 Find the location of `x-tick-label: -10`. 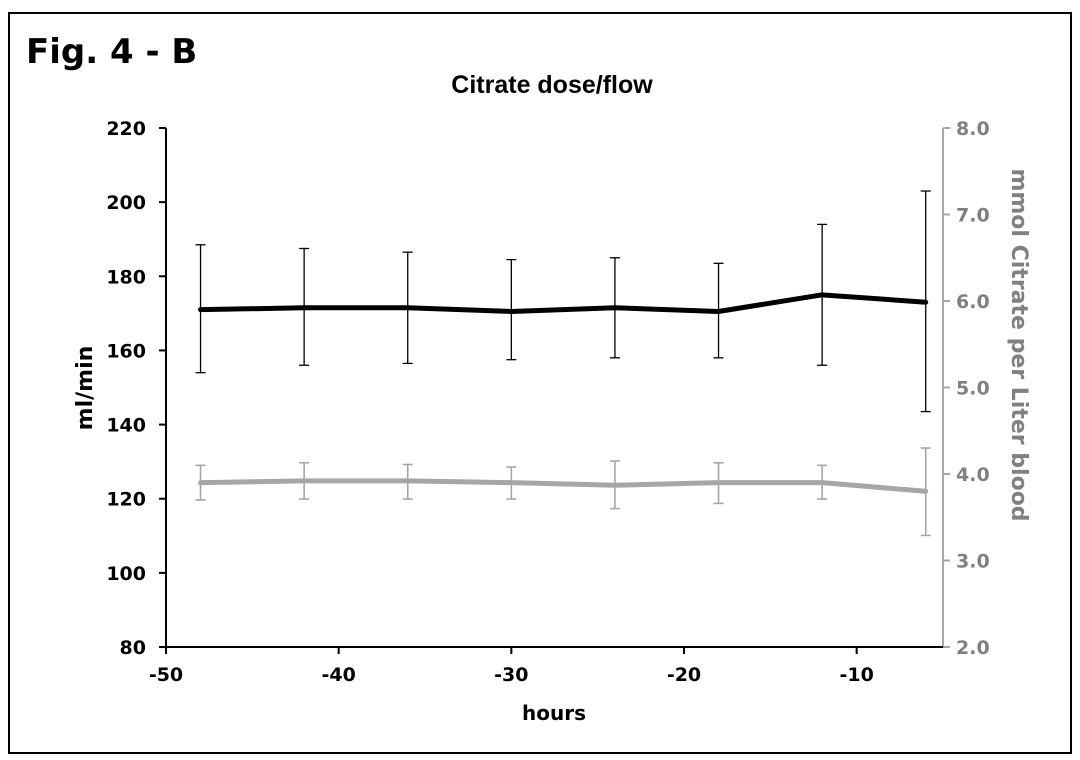

x-tick-label: -10 is located at coordinates (857, 675).